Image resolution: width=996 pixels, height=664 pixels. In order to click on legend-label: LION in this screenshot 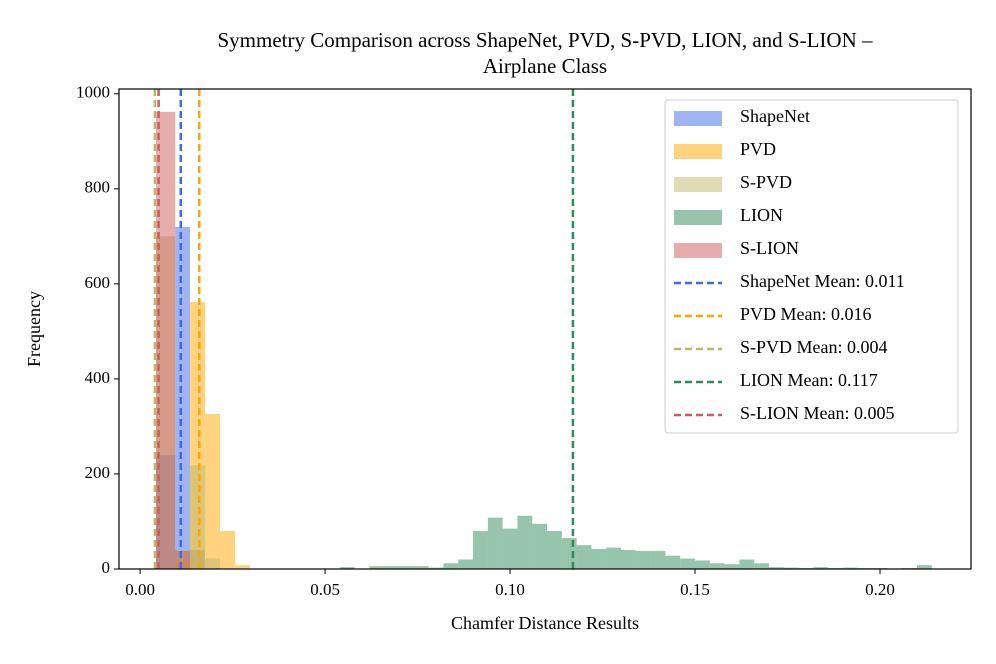, I will do `click(761, 215)`.